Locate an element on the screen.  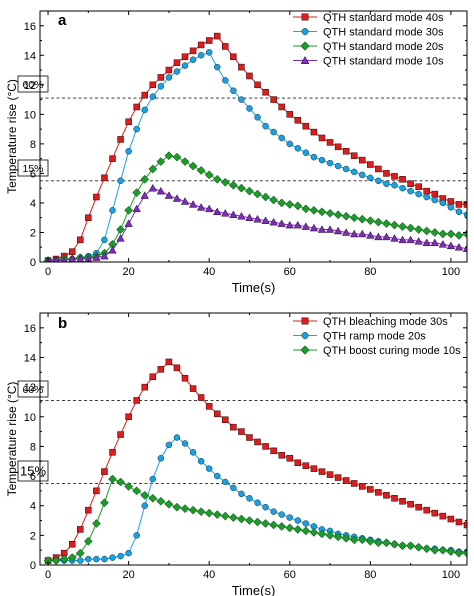
panel-label: a is located at coordinates (62, 20).